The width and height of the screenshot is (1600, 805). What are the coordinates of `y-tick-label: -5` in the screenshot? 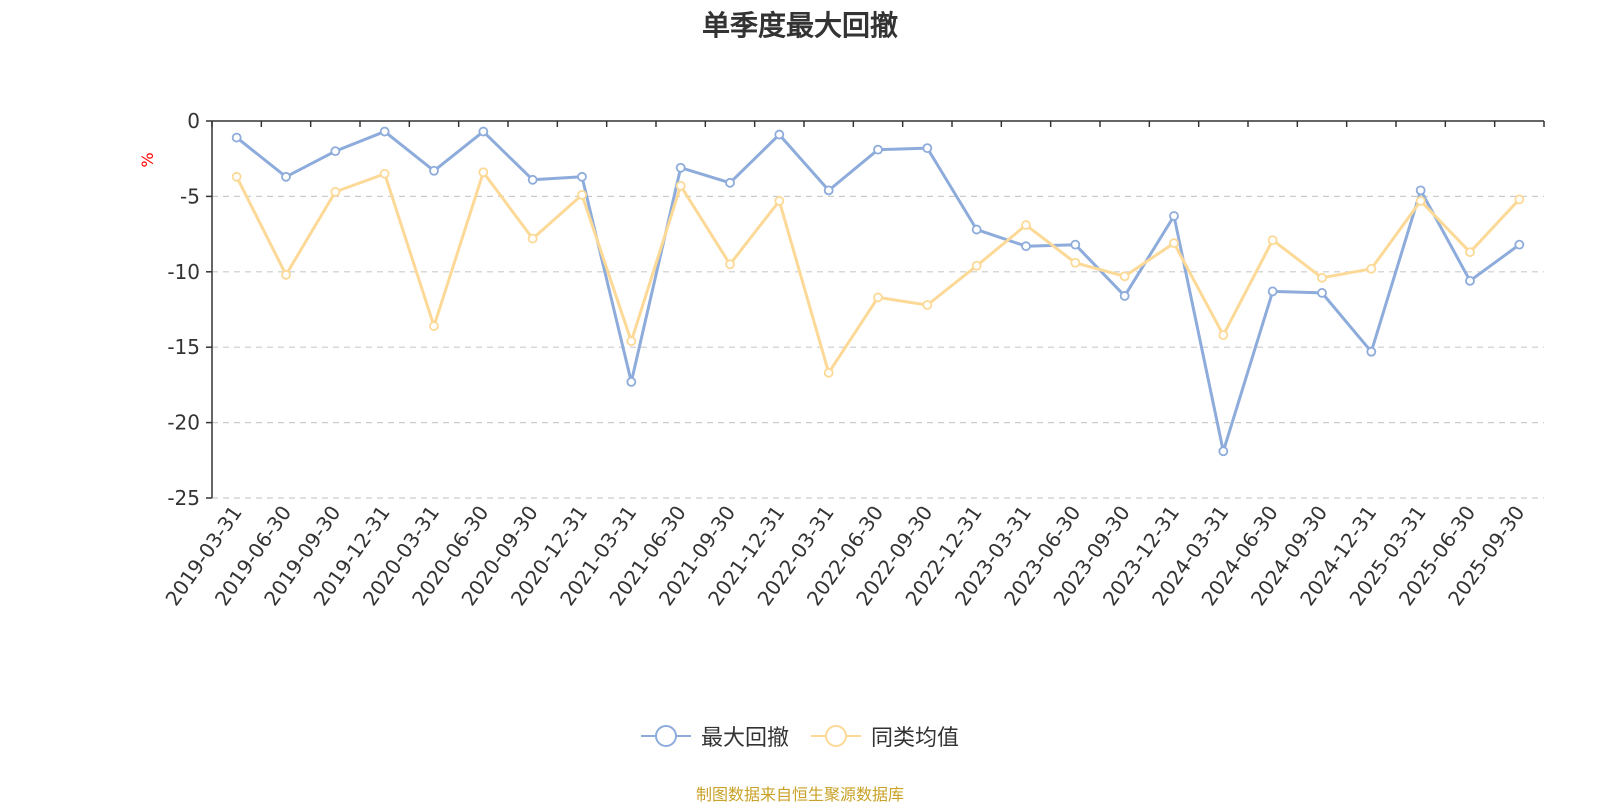 It's located at (190, 196).